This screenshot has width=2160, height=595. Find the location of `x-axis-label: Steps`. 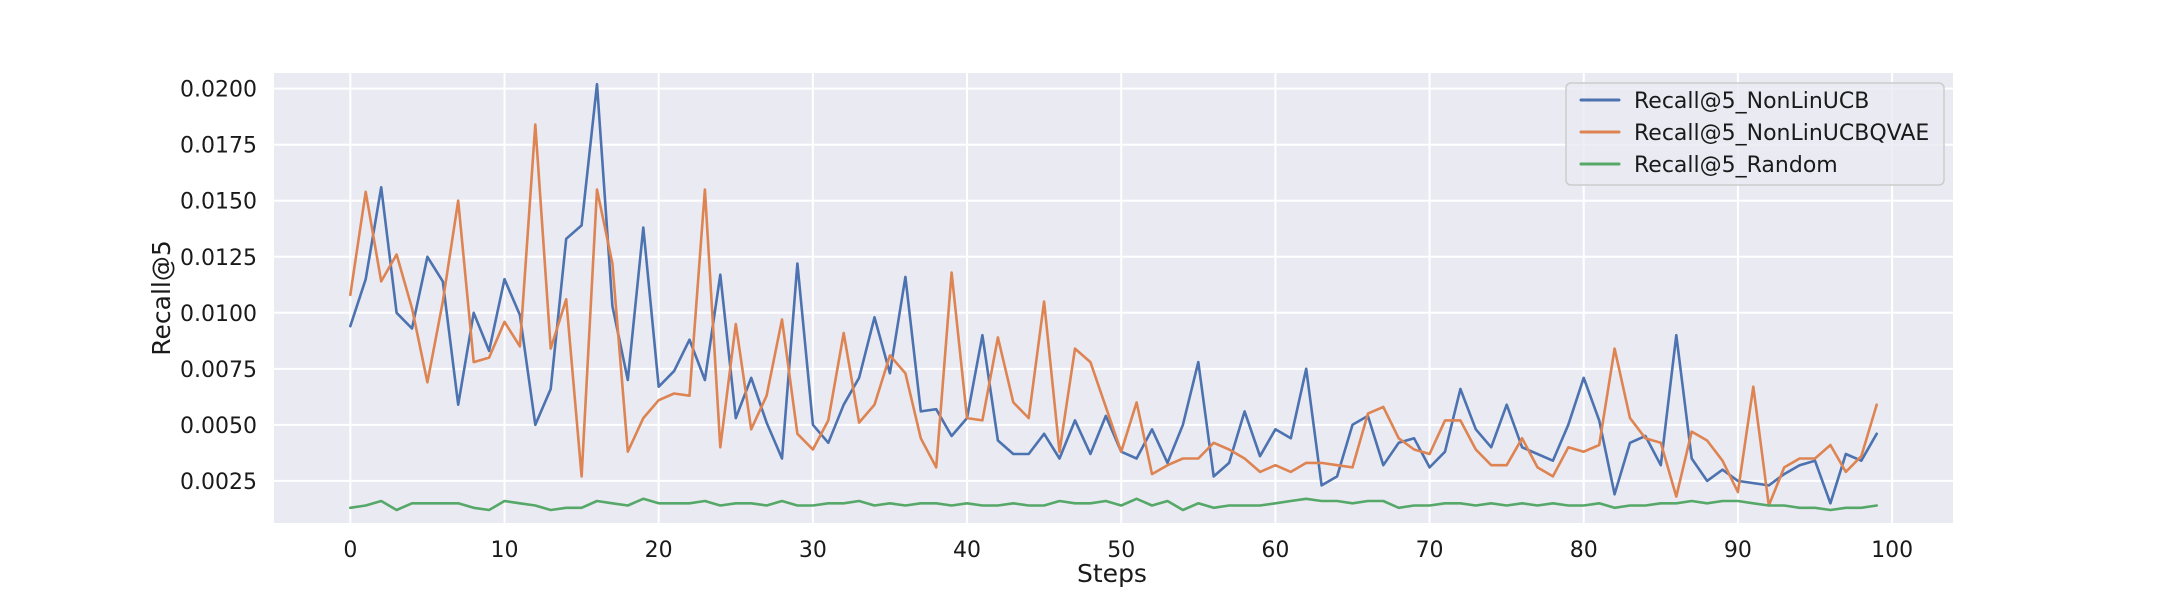

x-axis-label: Steps is located at coordinates (1112, 573).